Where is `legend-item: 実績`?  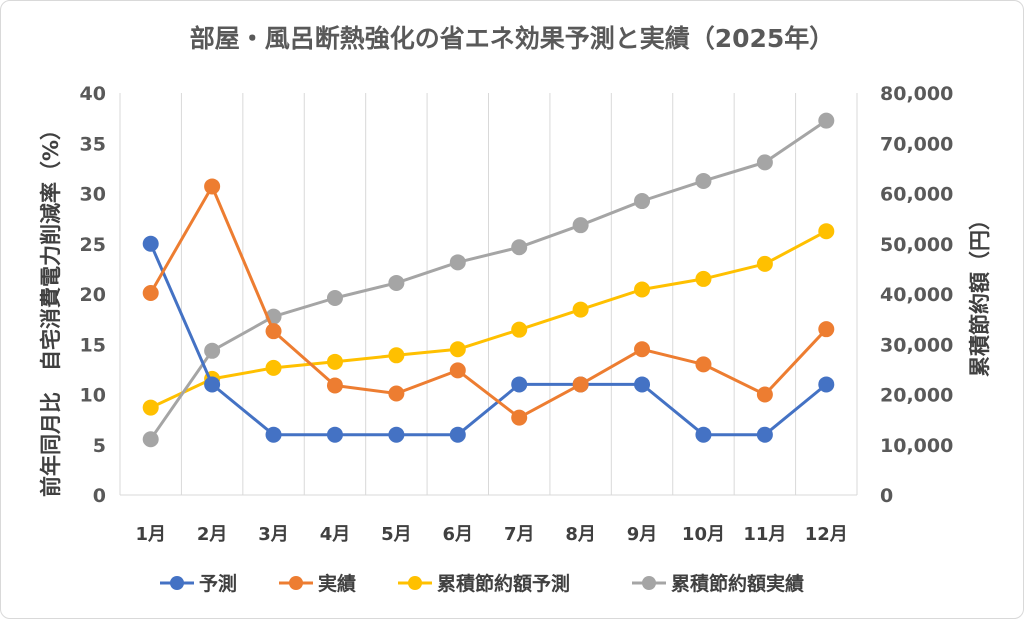 legend-item: 実績 is located at coordinates (317, 583).